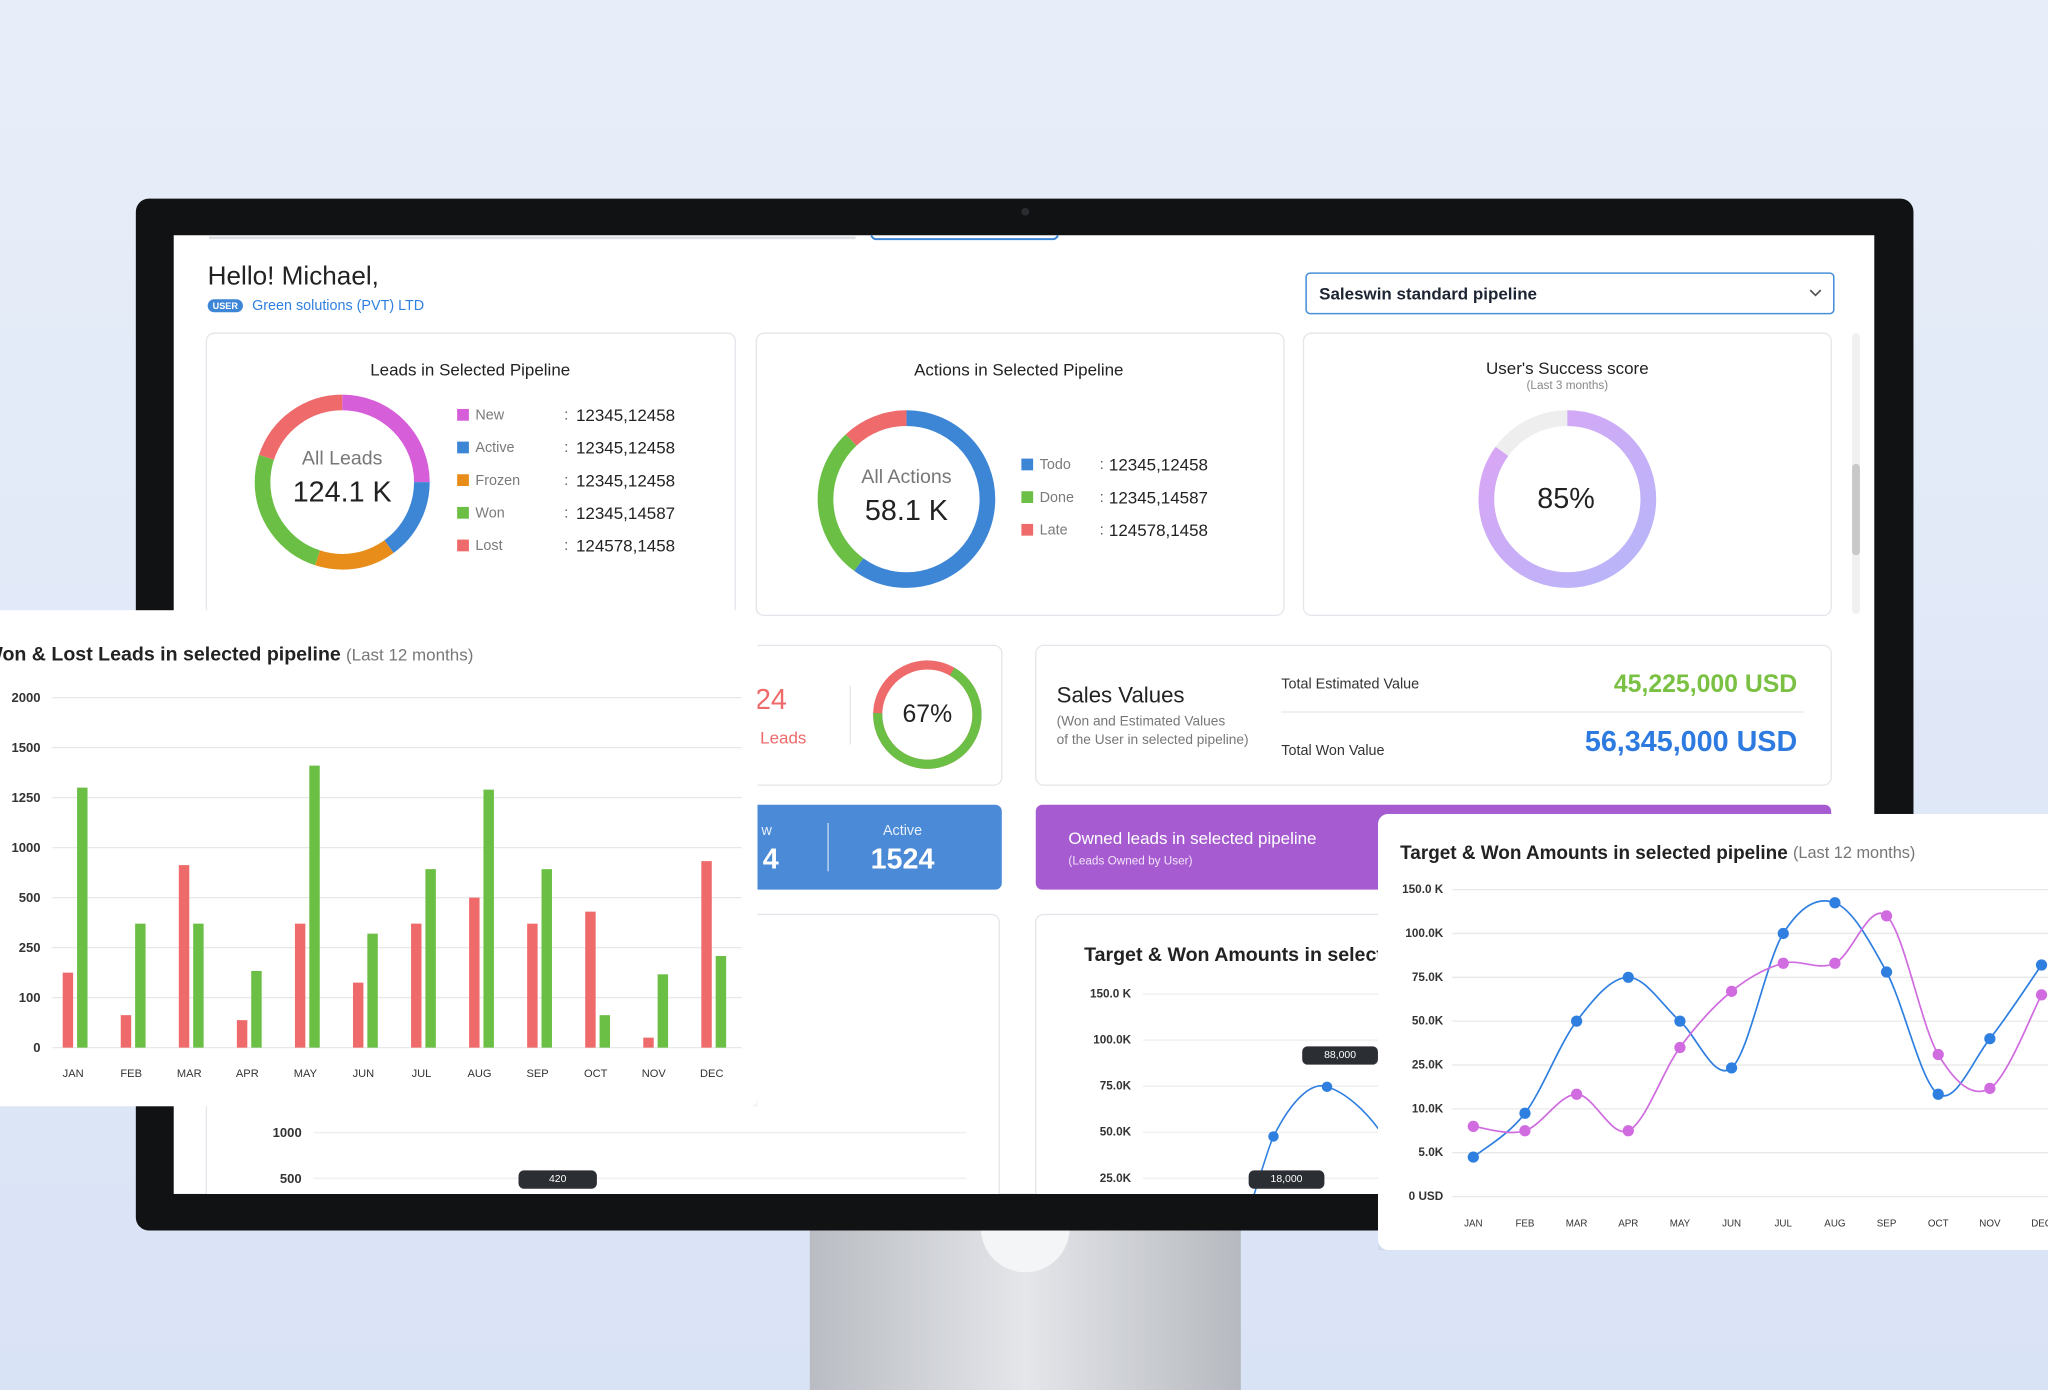 Image resolution: width=2048 pixels, height=1390 pixels. Describe the element at coordinates (25, 747) in the screenshot. I see `y-tick-label: 1500` at that location.